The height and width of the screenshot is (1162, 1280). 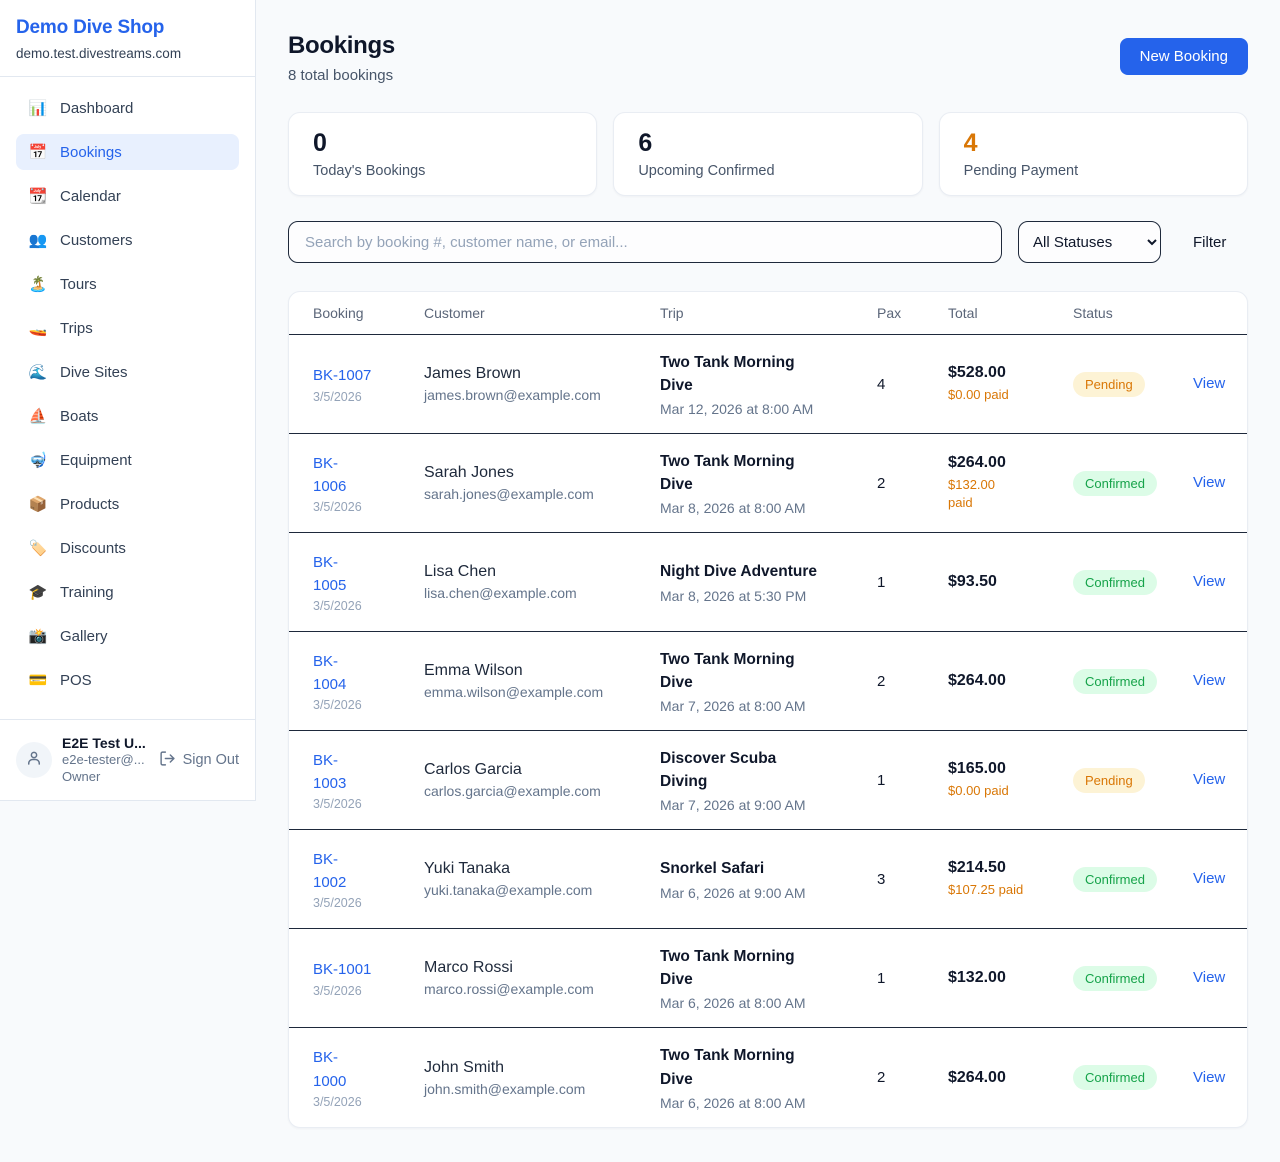 I want to click on customer-name: Carlos Garcia, so click(x=473, y=769).